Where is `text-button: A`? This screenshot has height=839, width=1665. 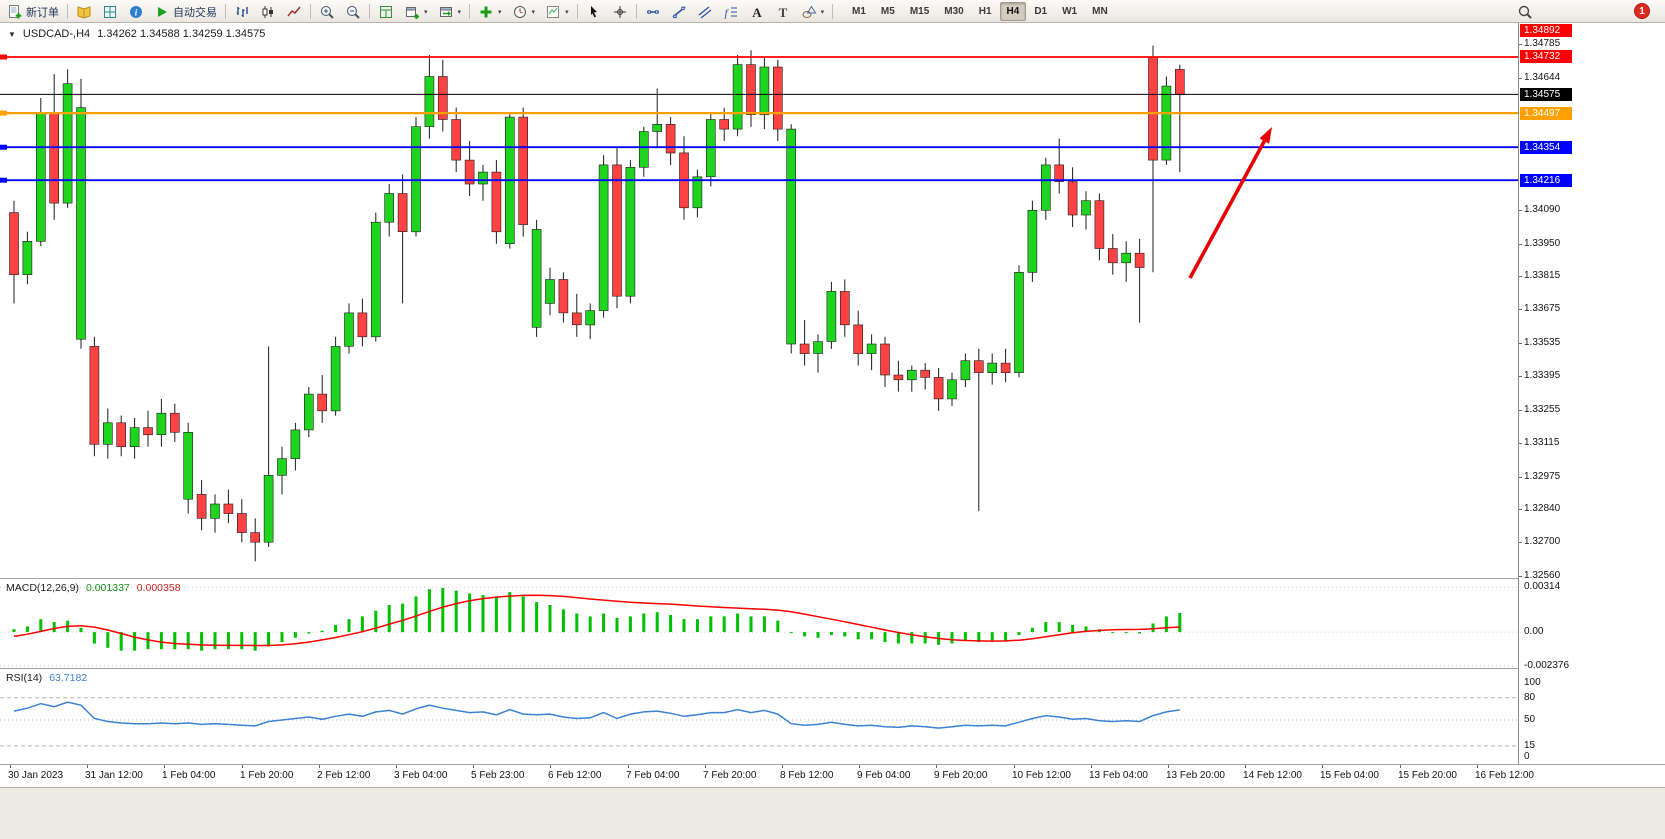
text-button: A is located at coordinates (757, 12).